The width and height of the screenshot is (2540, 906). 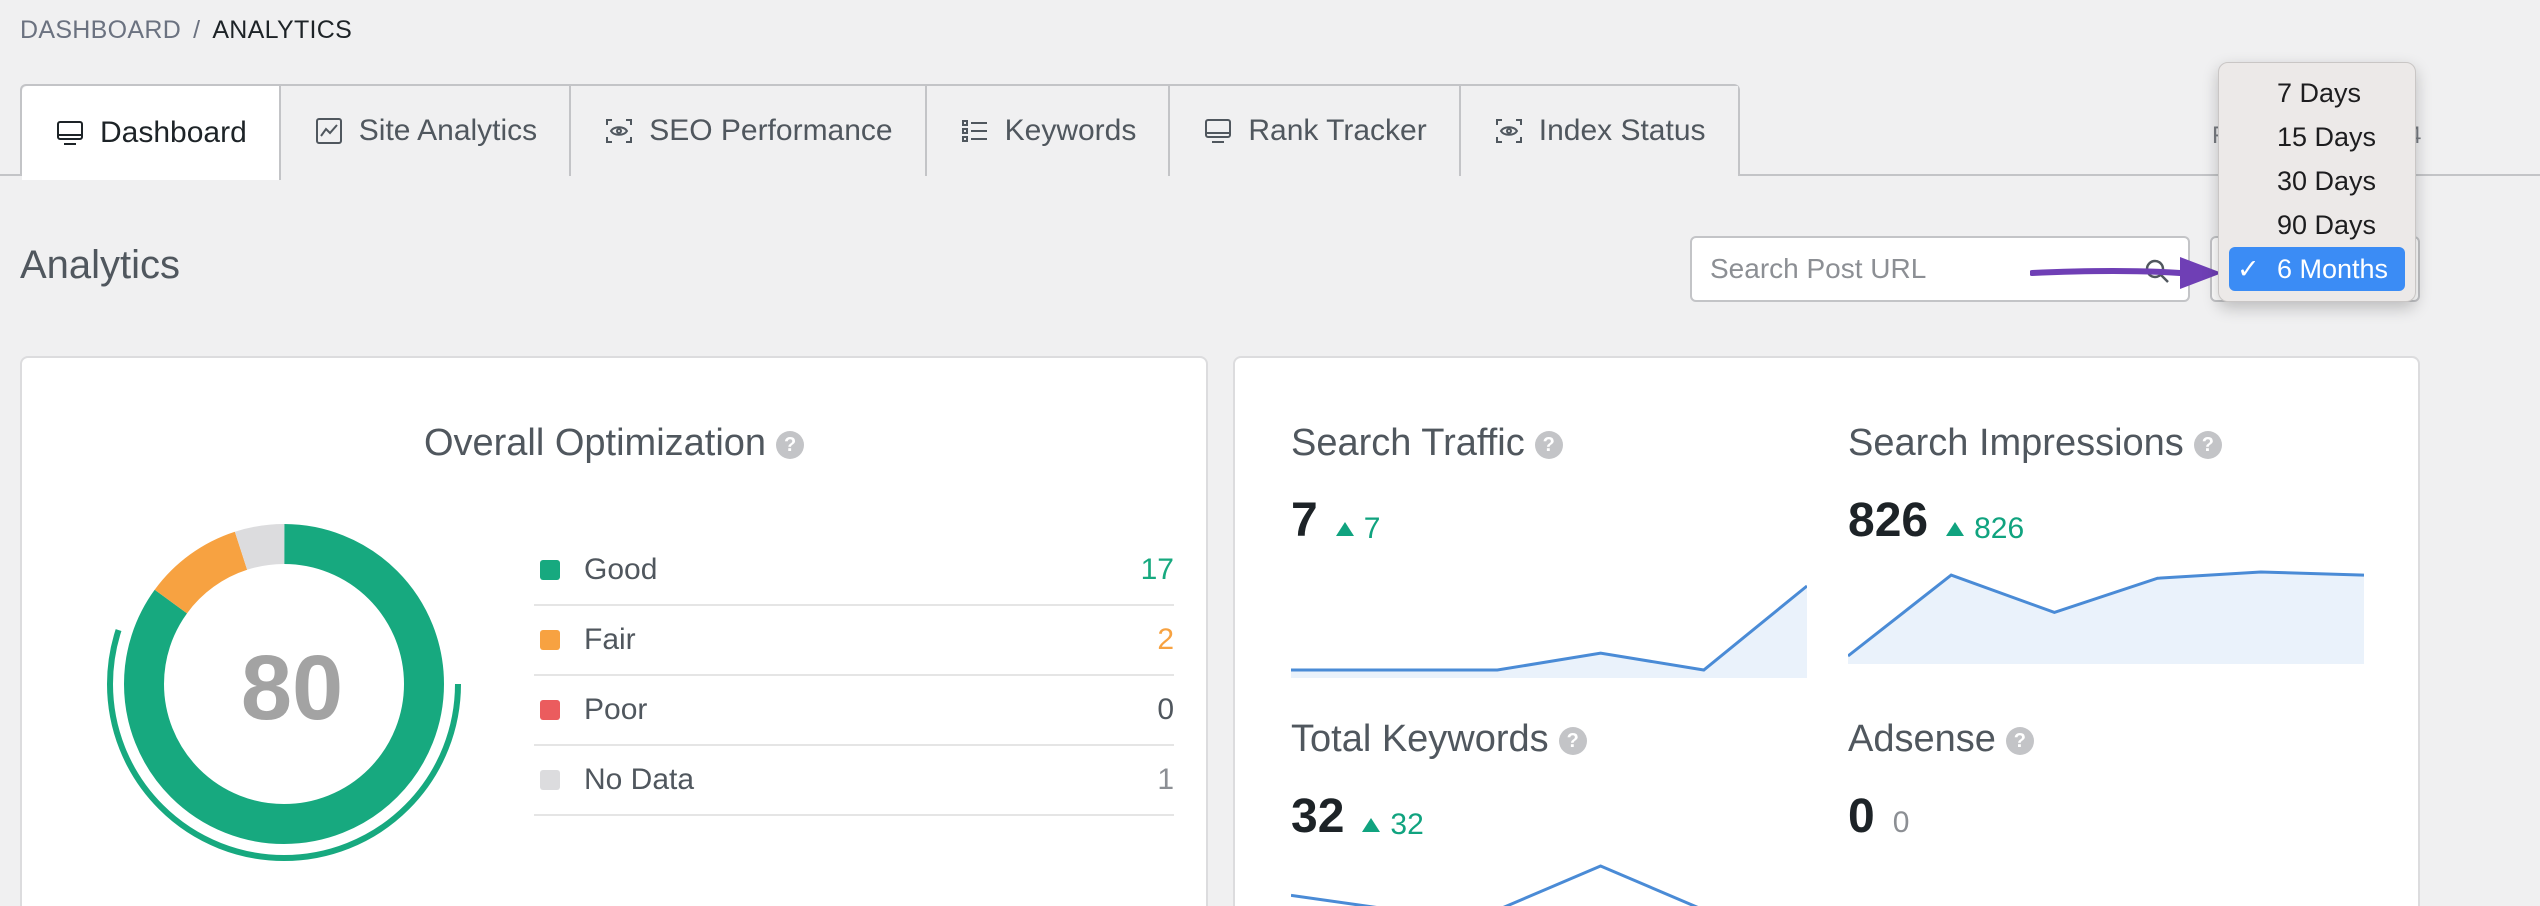 I want to click on range-option-6-months: ✓ 6 Months, so click(x=2317, y=269).